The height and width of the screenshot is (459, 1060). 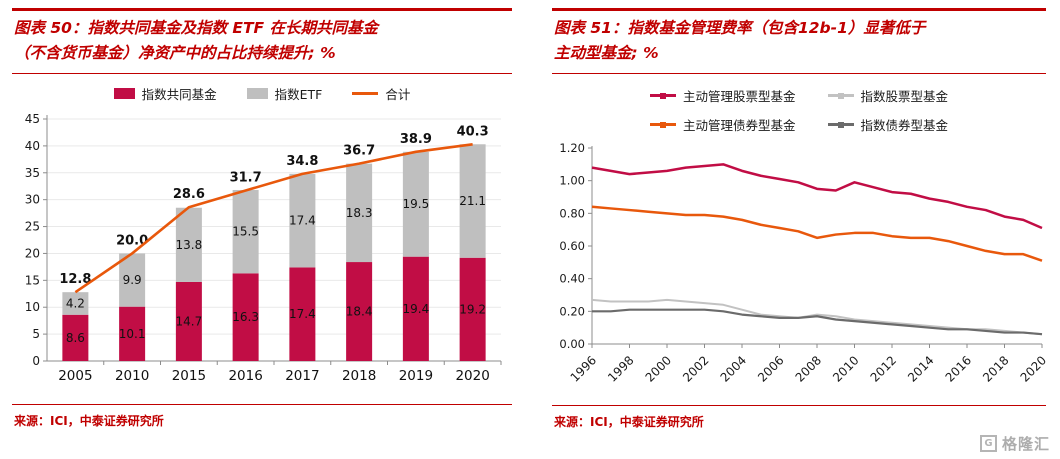 I want to click on figure-50-source: 来源：ICI，中泰证券研究所, so click(x=262, y=416).